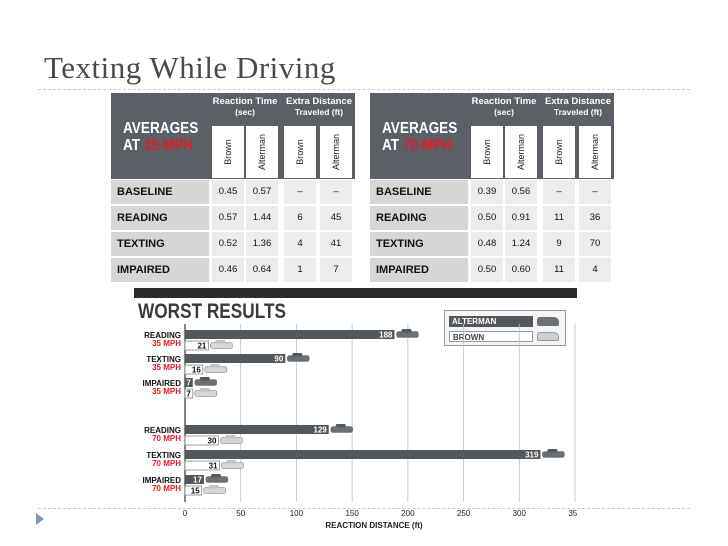  Describe the element at coordinates (213, 466) in the screenshot. I see `bar-value-label: 31` at that location.